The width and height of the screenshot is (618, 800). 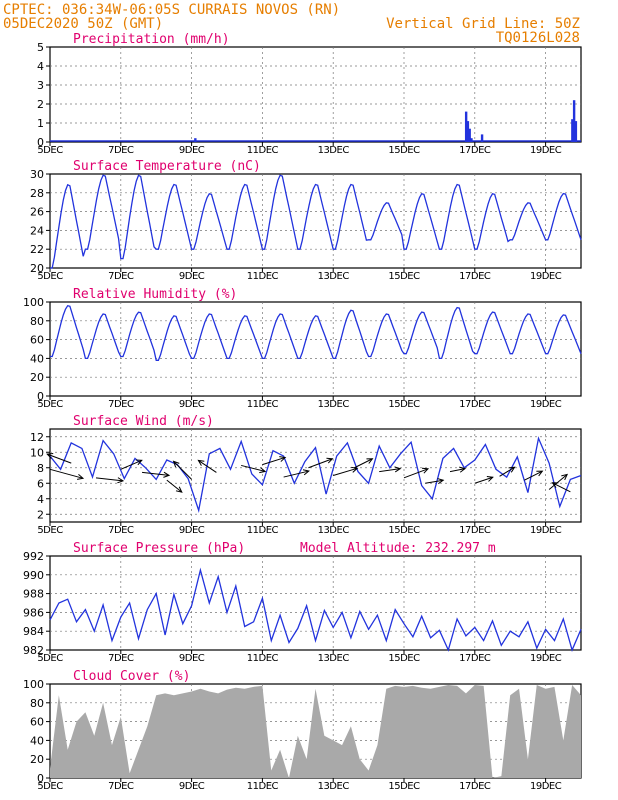 I want to click on header-run-date: 05DEC2020 50Z (GMT), so click(x=83, y=24).